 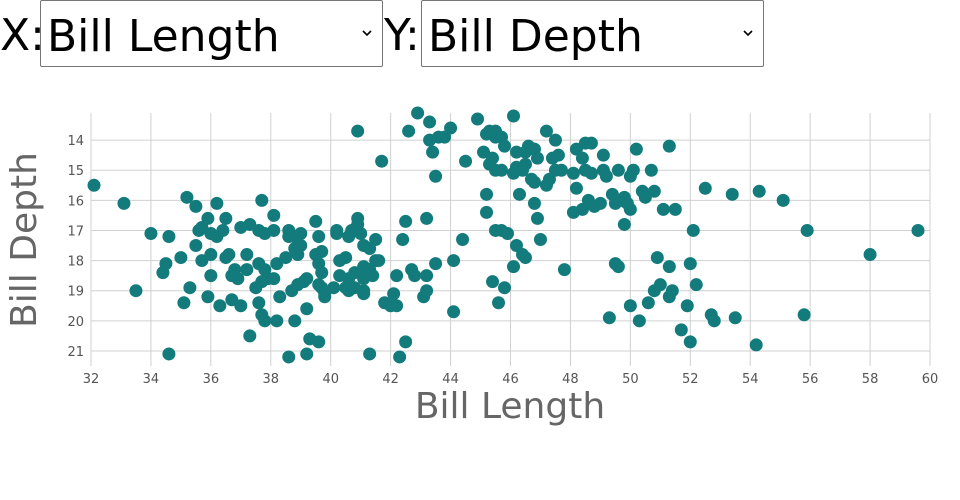 What do you see at coordinates (330, 379) in the screenshot?
I see `x-tick-label: 40` at bounding box center [330, 379].